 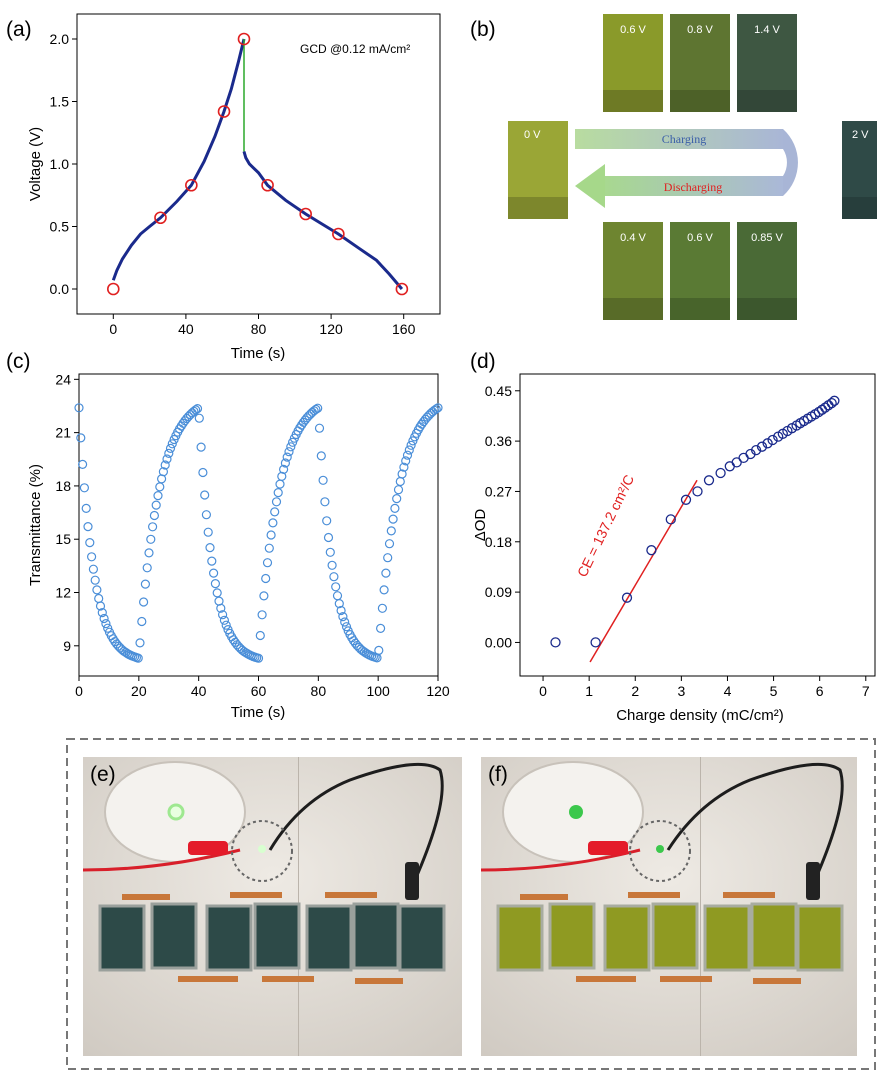 I want to click on charge-discharge-arrow: Charging Discharging, so click(x=686, y=168).